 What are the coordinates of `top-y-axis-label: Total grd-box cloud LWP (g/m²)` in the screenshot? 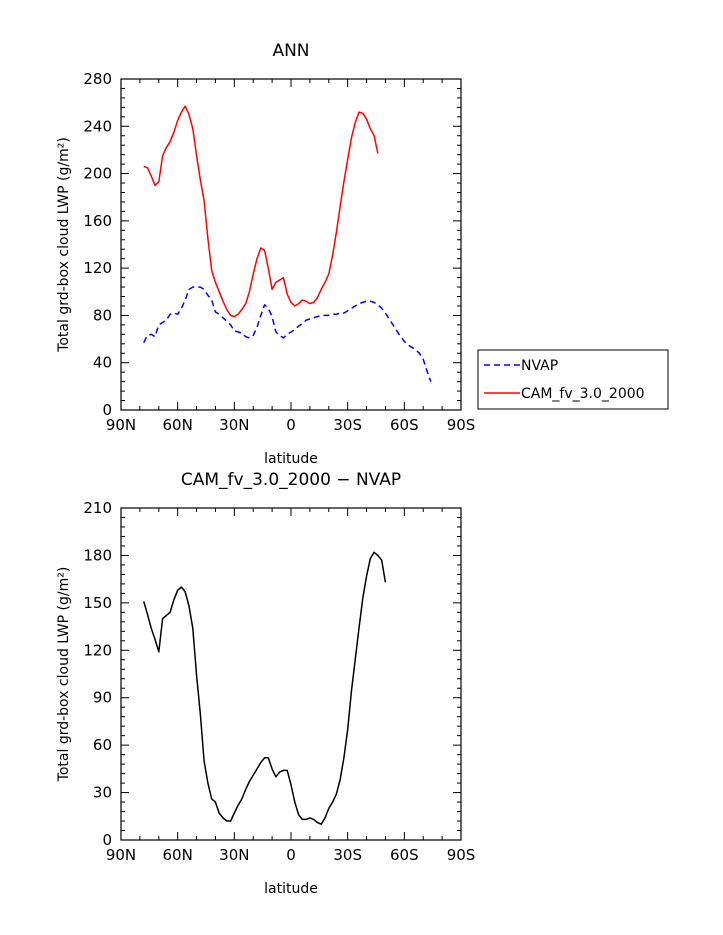 It's located at (64, 245).